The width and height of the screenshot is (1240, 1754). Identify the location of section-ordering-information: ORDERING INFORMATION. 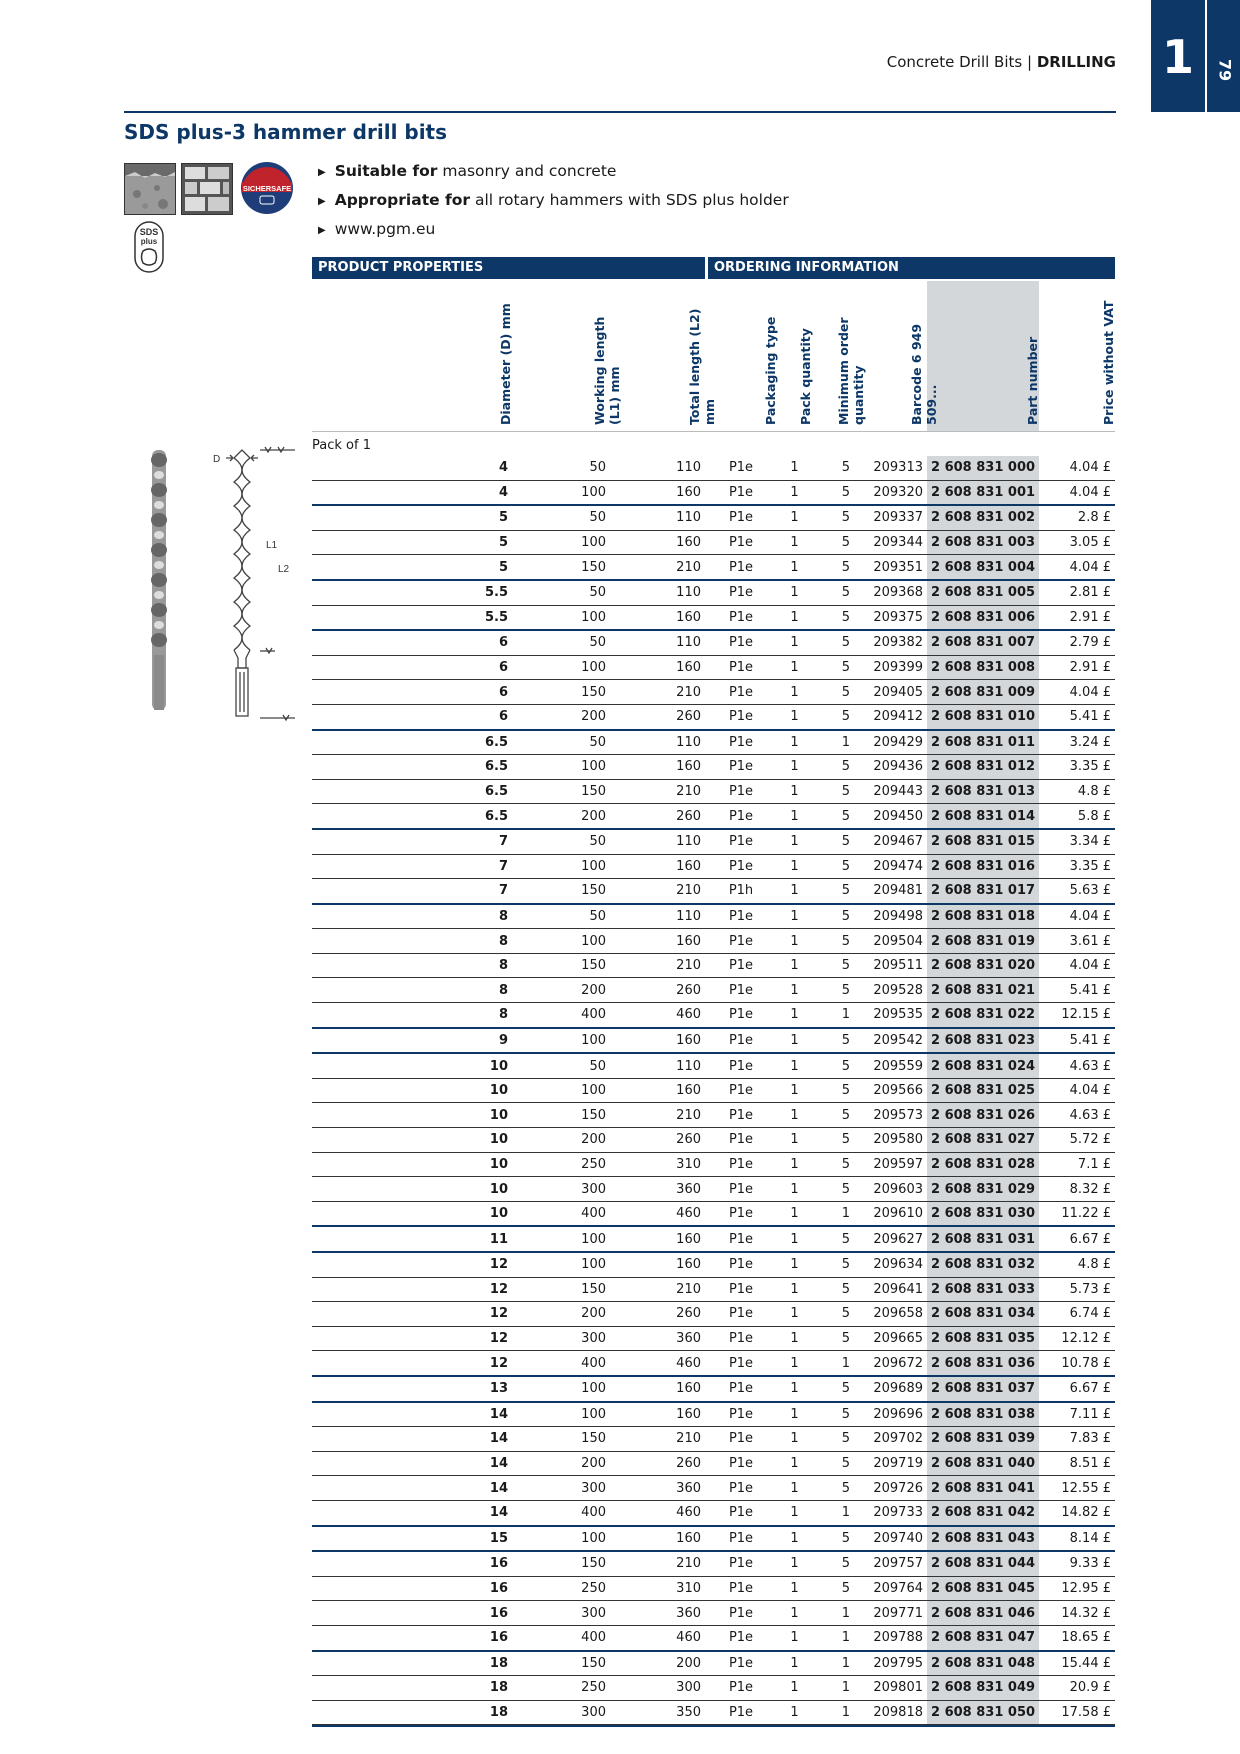
(911, 268).